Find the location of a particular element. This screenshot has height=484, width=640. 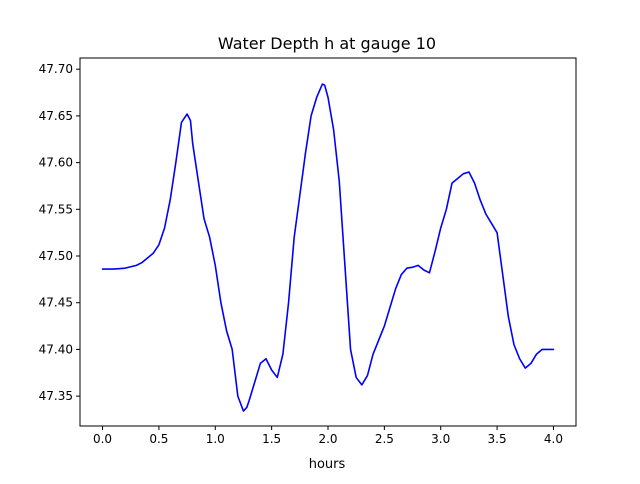

x-tick-label: 1.5 is located at coordinates (271, 439).